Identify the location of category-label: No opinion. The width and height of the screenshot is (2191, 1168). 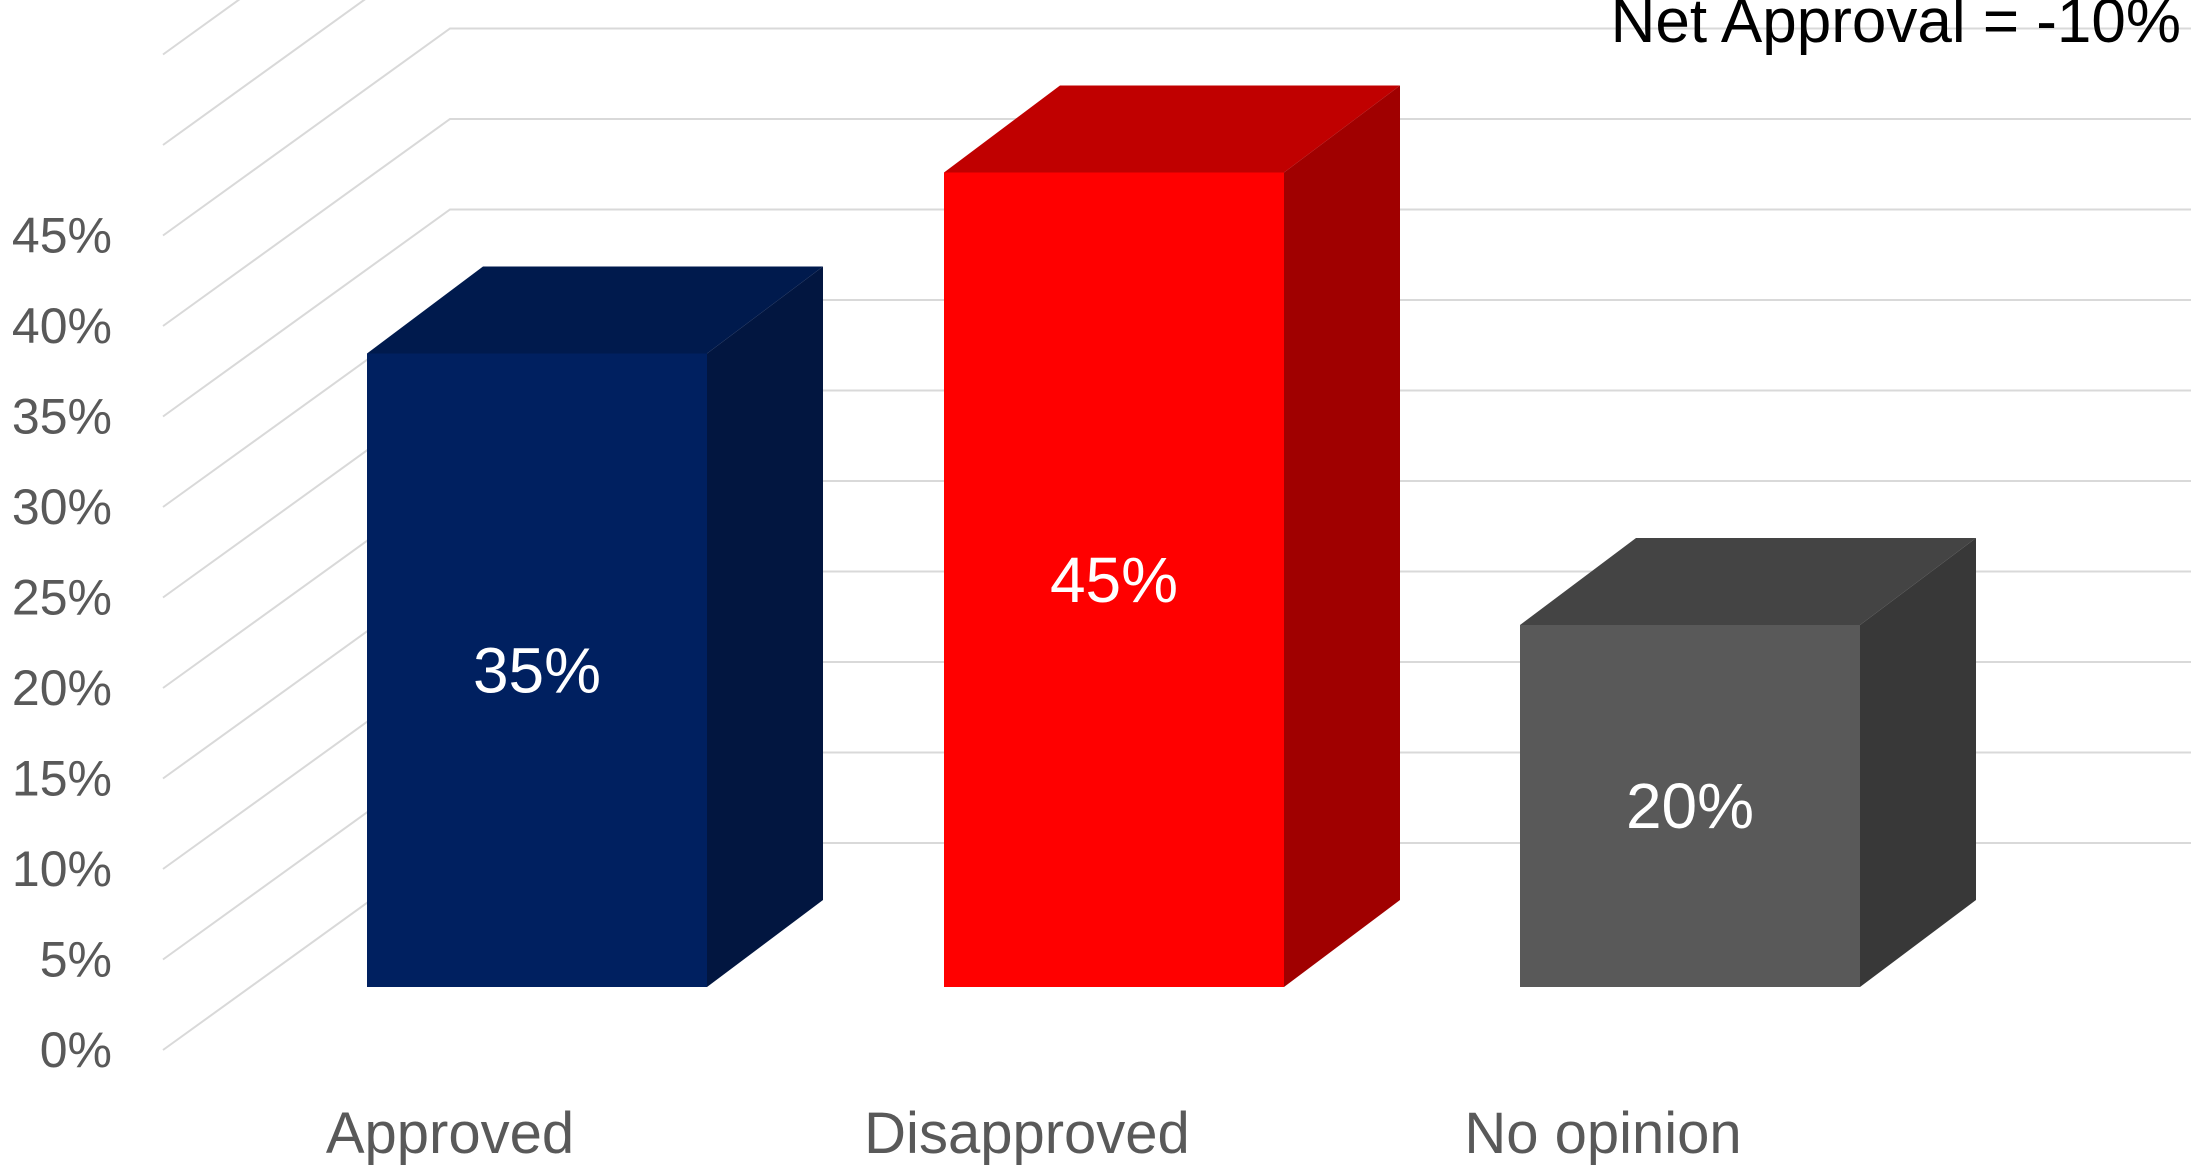
(1602, 1133).